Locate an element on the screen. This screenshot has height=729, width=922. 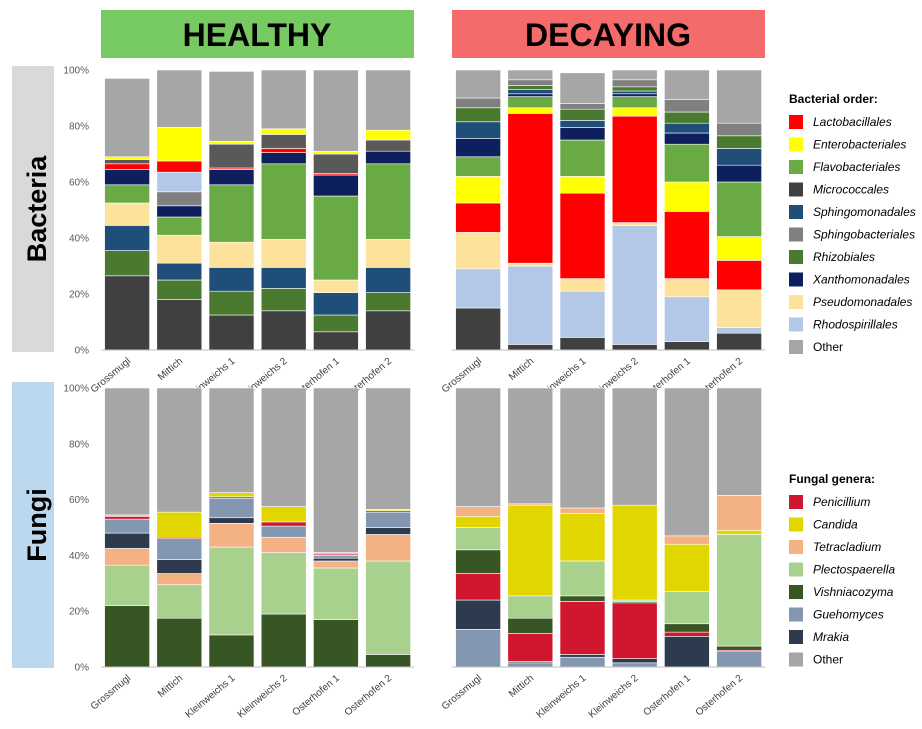
healthy-header: HEALTHY is located at coordinates (257, 35).